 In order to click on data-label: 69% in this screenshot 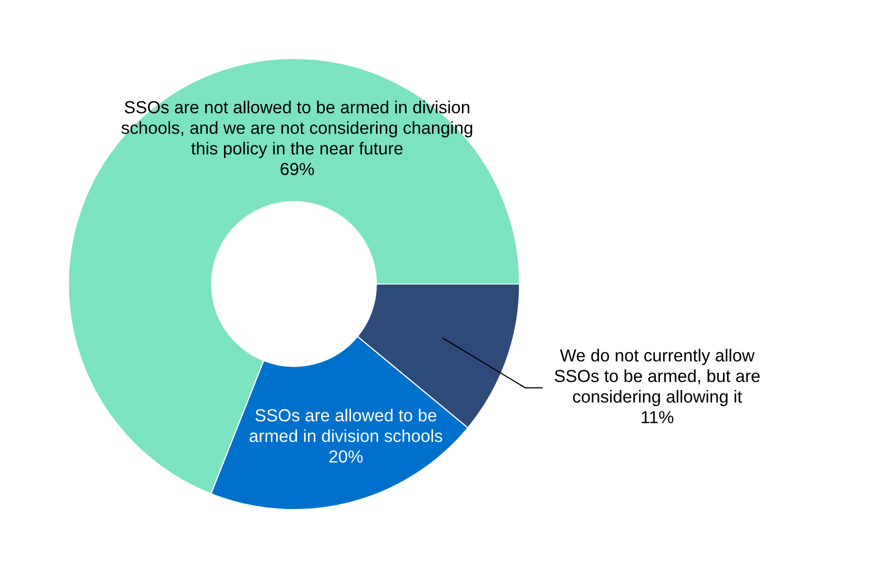, I will do `click(297, 169)`.